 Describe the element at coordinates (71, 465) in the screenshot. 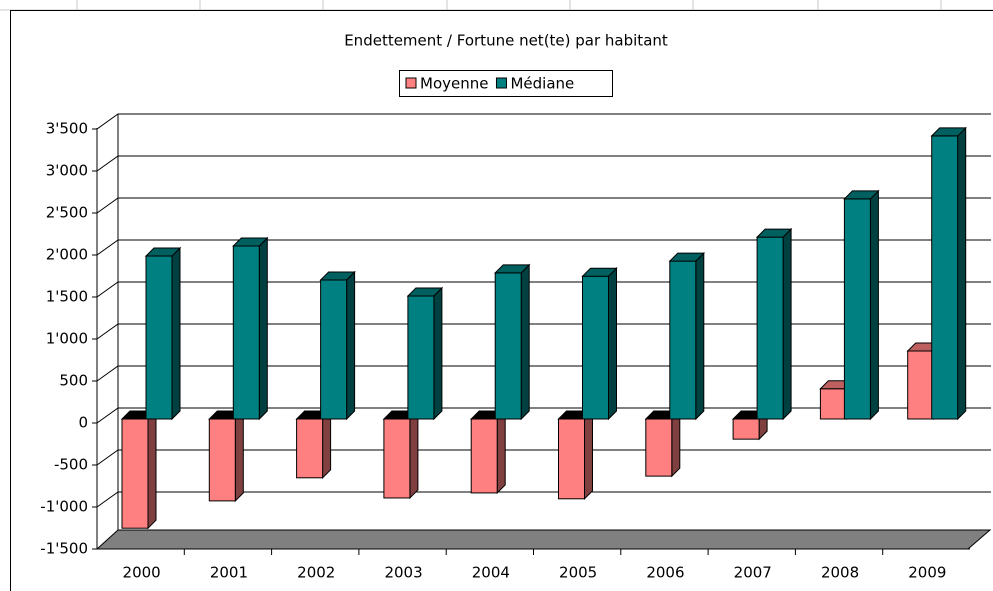

I see `y-tick-label: -500` at that location.